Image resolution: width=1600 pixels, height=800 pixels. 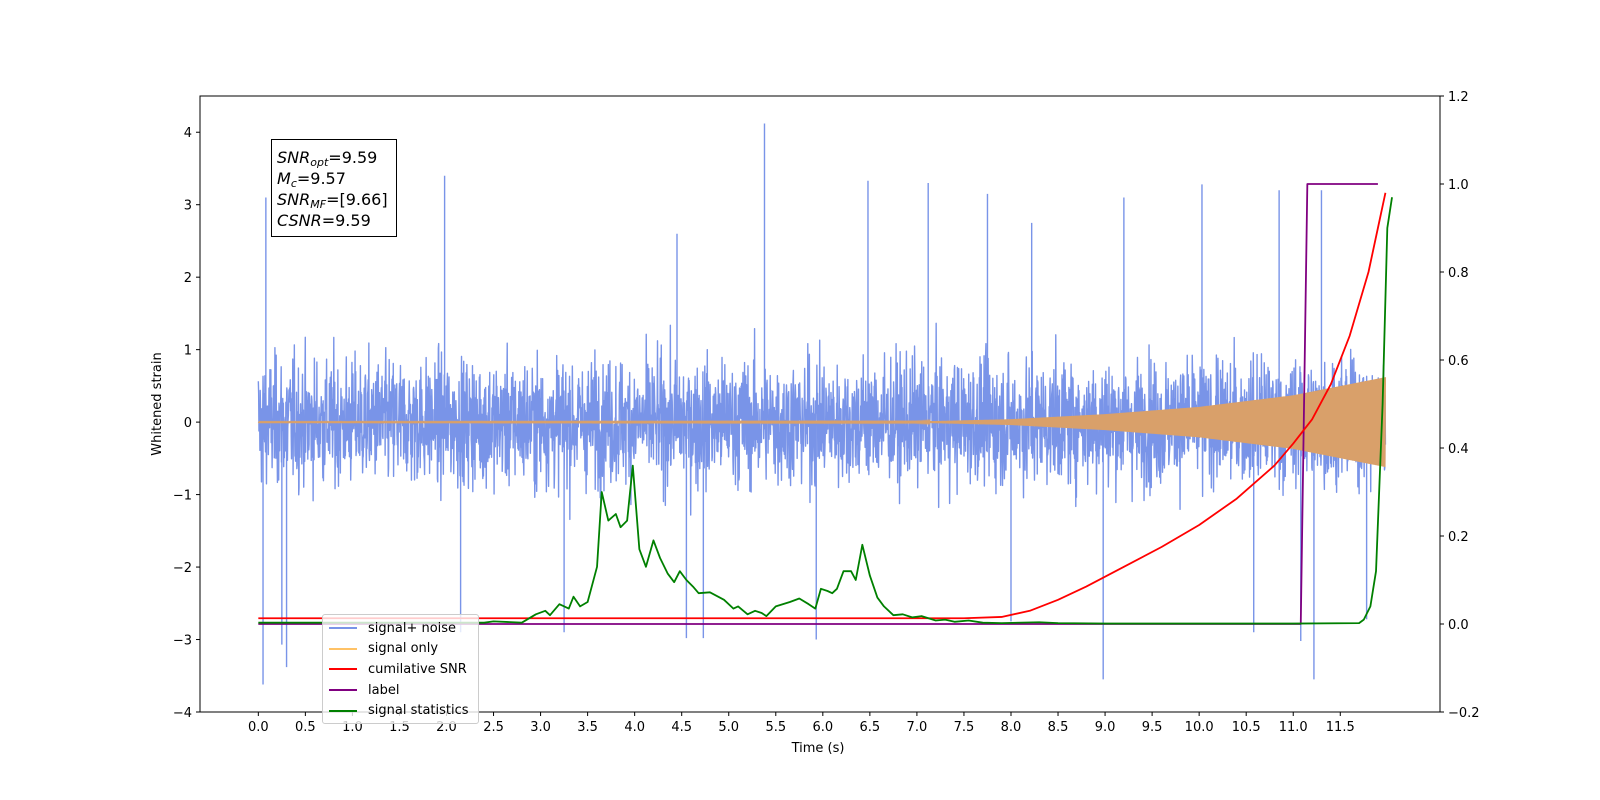 I want to click on x-tick-label: 8.5, so click(x=1058, y=727).